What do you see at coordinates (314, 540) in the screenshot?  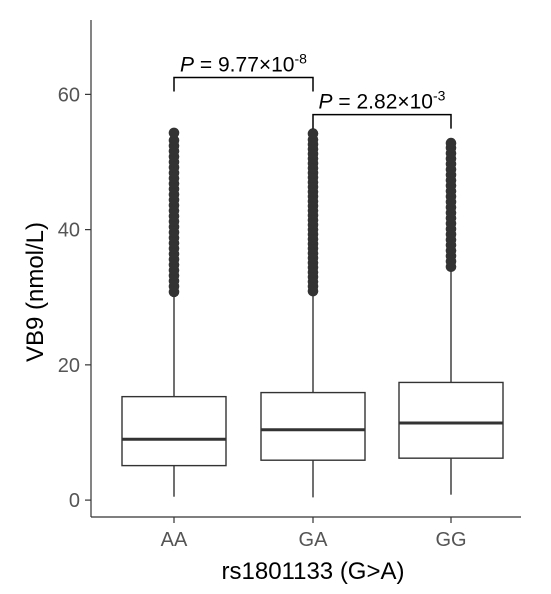 I see `x-tick-label: GA` at bounding box center [314, 540].